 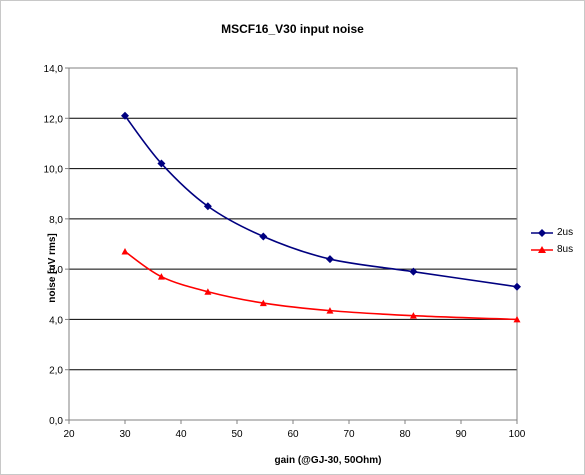 What do you see at coordinates (542, 249) in the screenshot?
I see `legend-swatch-8us` at bounding box center [542, 249].